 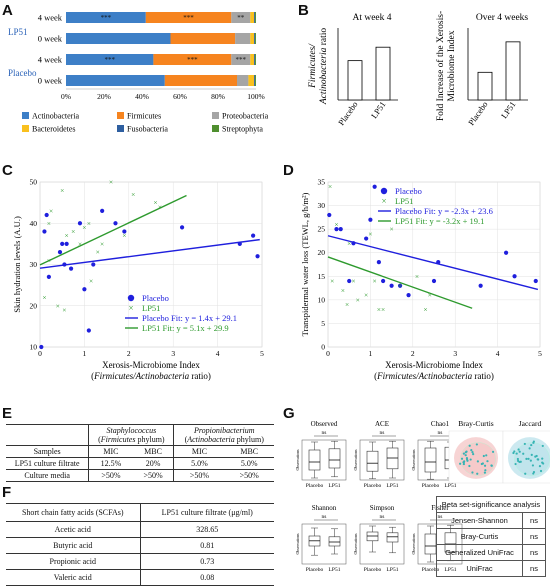 I want to click on table-cell: Acetic acid, so click(x=72, y=529).